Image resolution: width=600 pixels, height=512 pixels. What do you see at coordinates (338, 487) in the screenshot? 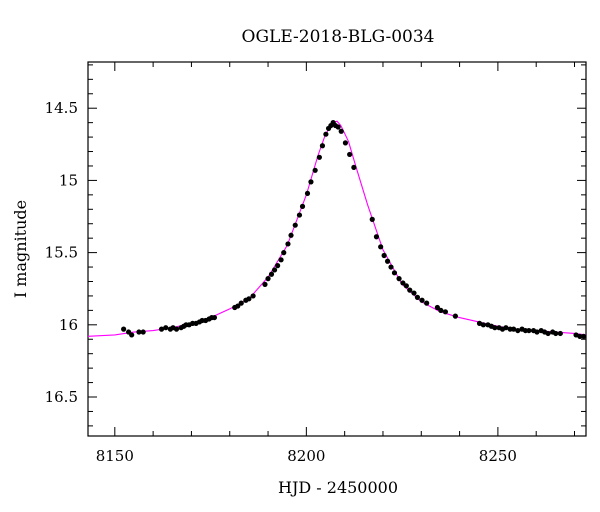
I see `x-axis-label: HJD - 2450000` at bounding box center [338, 487].